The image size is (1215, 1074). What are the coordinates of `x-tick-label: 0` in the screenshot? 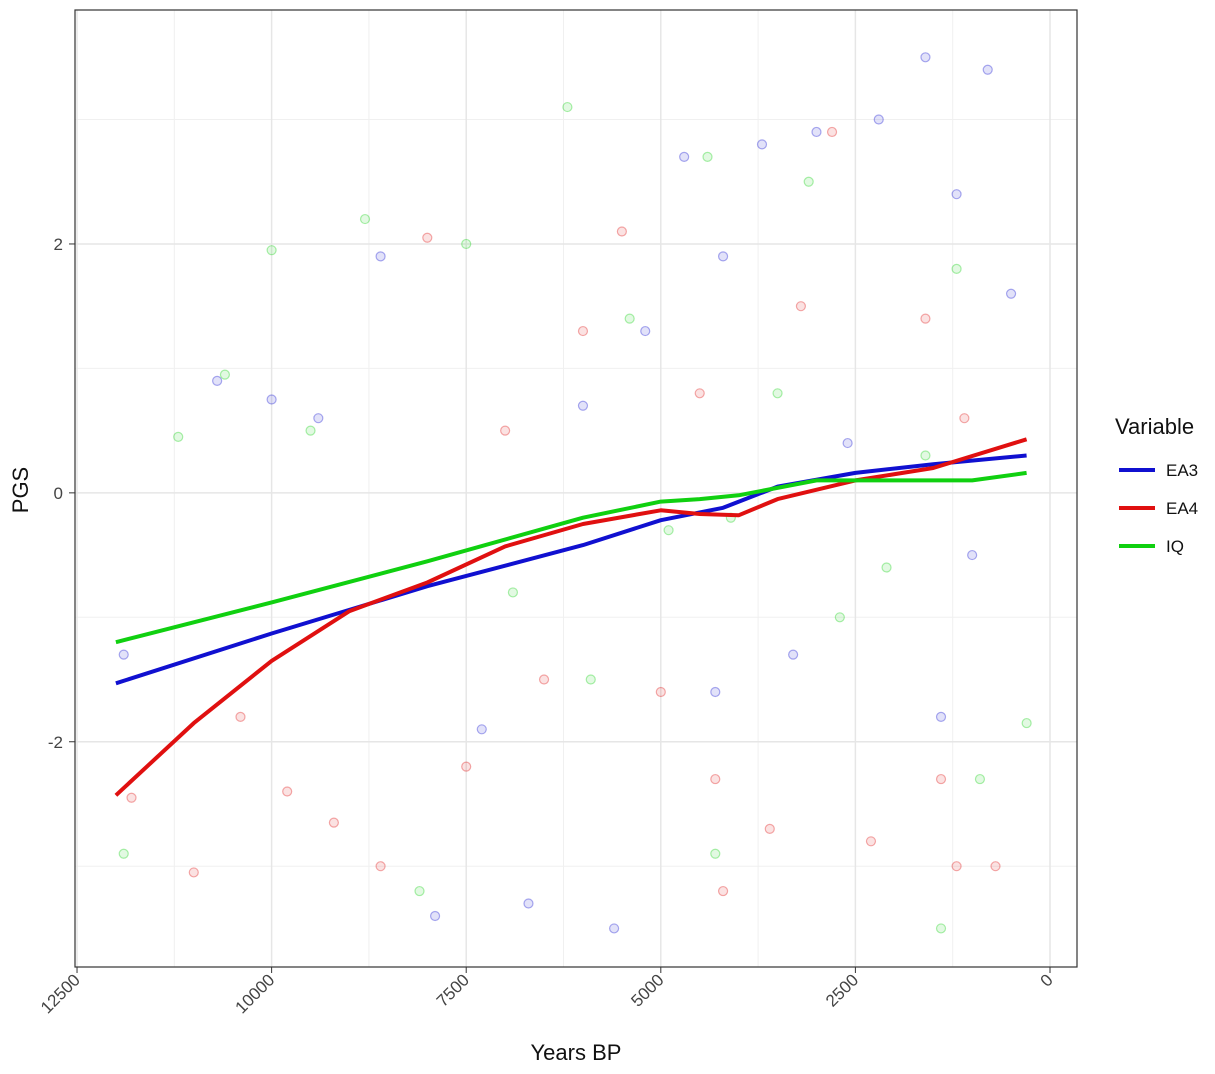 It's located at (1047, 980).